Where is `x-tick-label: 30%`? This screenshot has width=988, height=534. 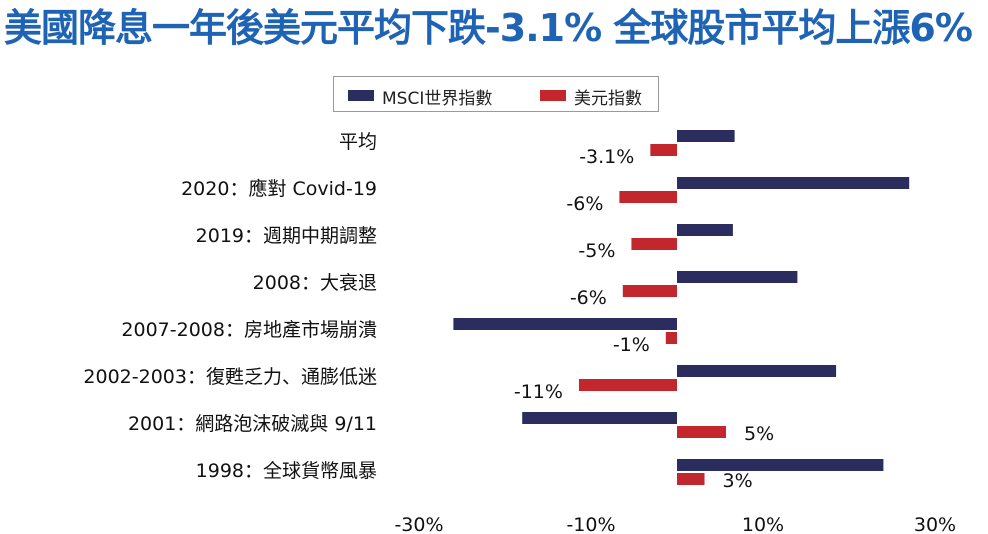 x-tick-label: 30% is located at coordinates (935, 524).